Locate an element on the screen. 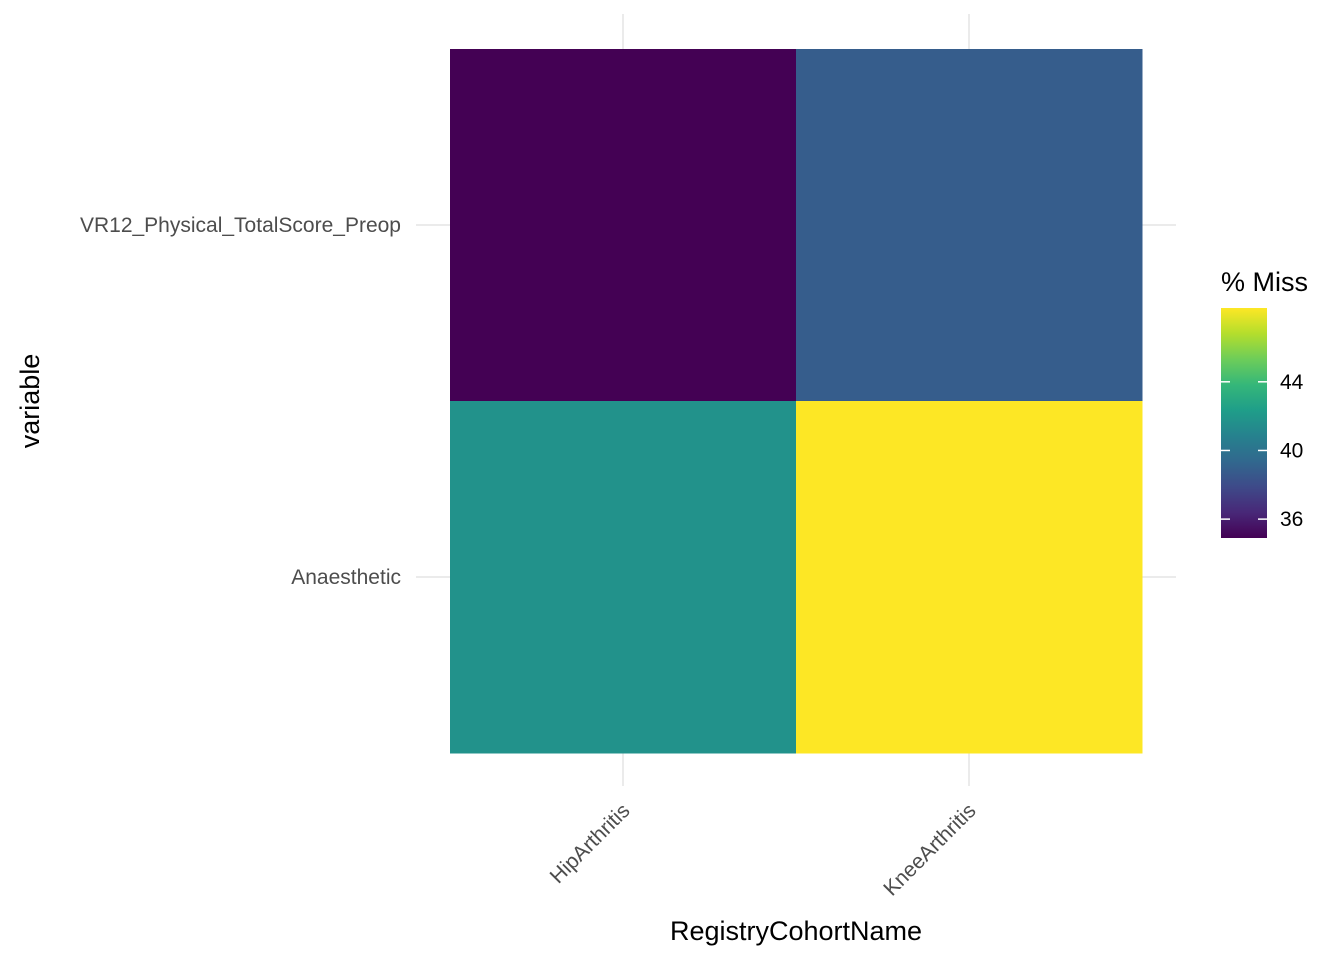 The width and height of the screenshot is (1344, 960). x-axis-title: RegistryCohortName is located at coordinates (796, 931).